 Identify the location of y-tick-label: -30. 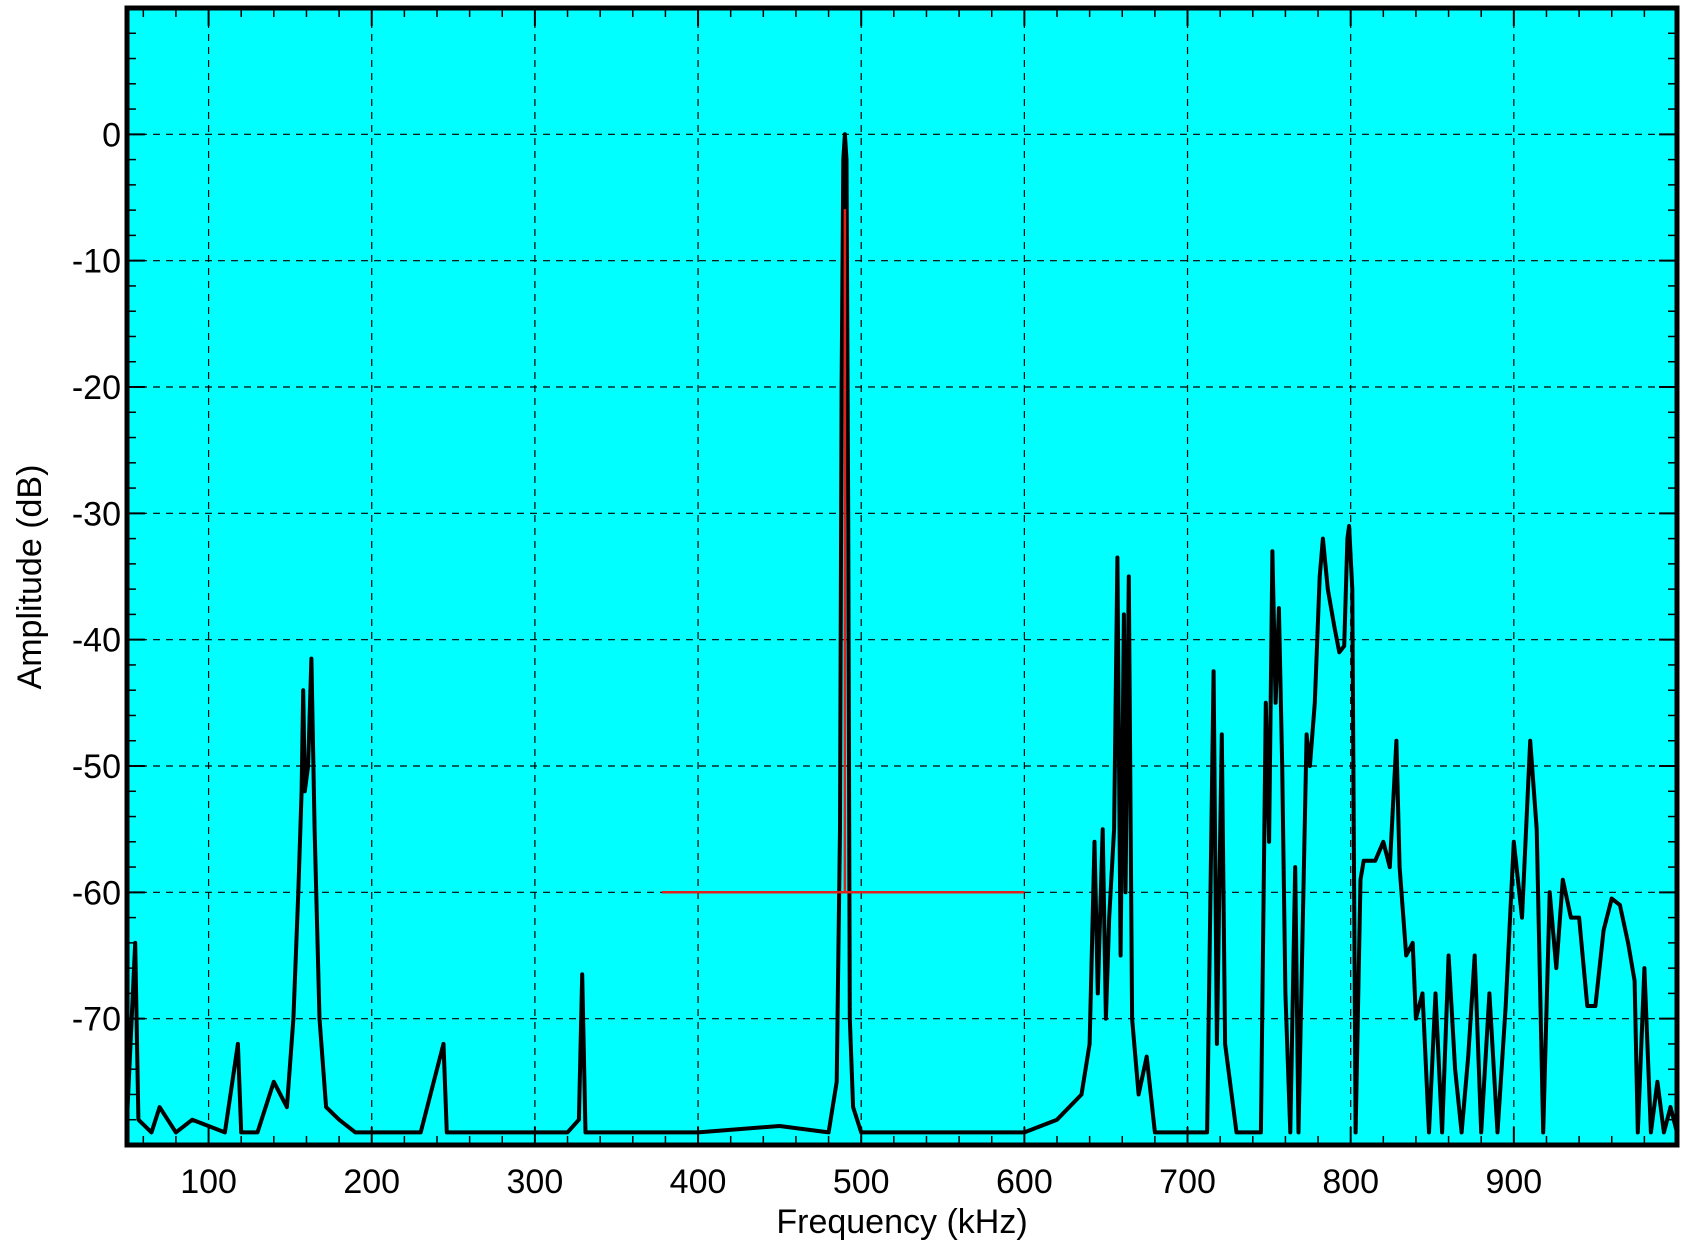
(96, 514).